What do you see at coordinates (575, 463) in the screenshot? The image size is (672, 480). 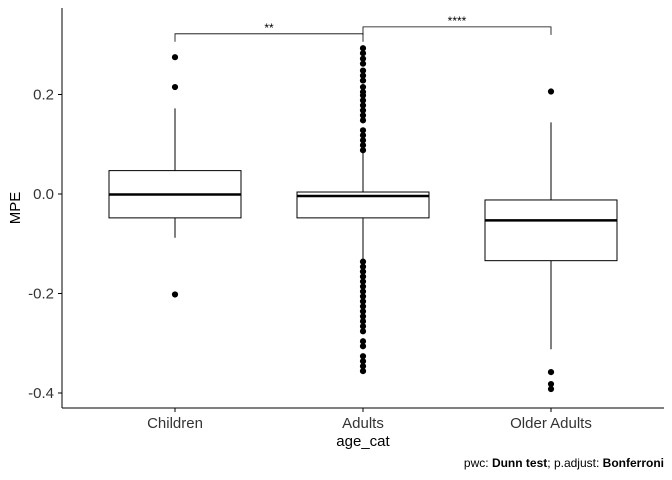 I see `caption-middle: ; p.adjust:` at bounding box center [575, 463].